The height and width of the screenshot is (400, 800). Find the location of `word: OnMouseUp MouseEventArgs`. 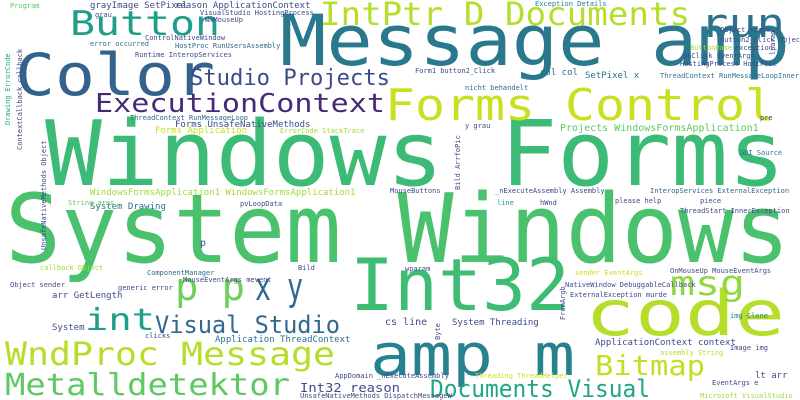

word: OnMouseUp MouseEventArgs is located at coordinates (720, 271).